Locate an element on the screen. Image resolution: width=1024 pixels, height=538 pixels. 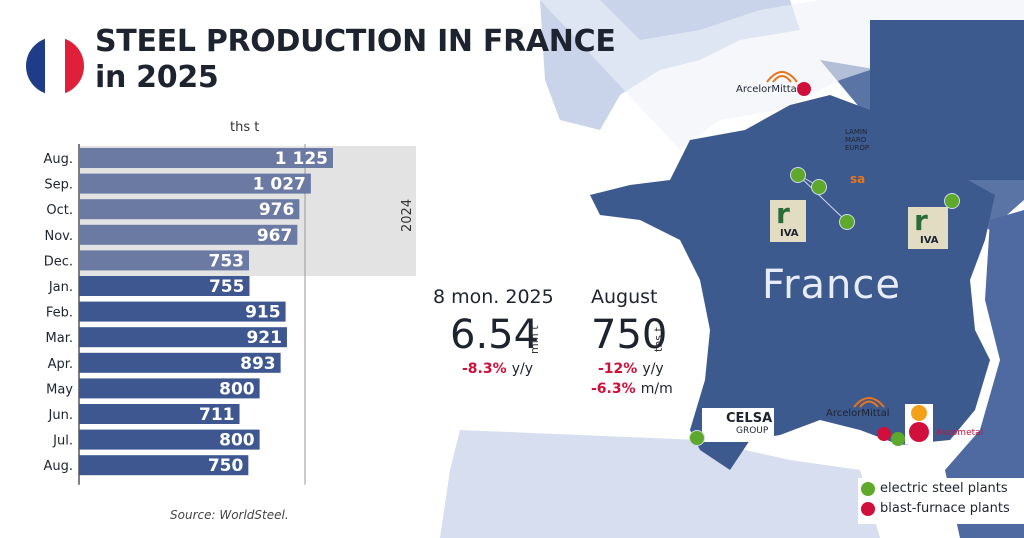
category-label-1: Sep. is located at coordinates (58, 185).